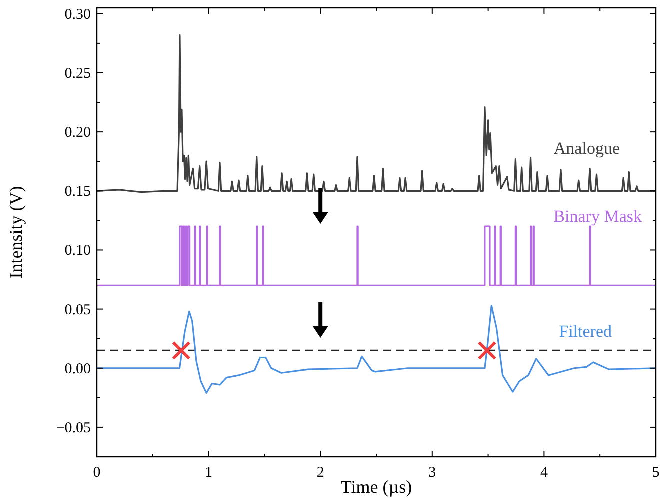 The width and height of the screenshot is (661, 498). What do you see at coordinates (77, 133) in the screenshot?
I see `y-tick-label: 0.20` at bounding box center [77, 133].